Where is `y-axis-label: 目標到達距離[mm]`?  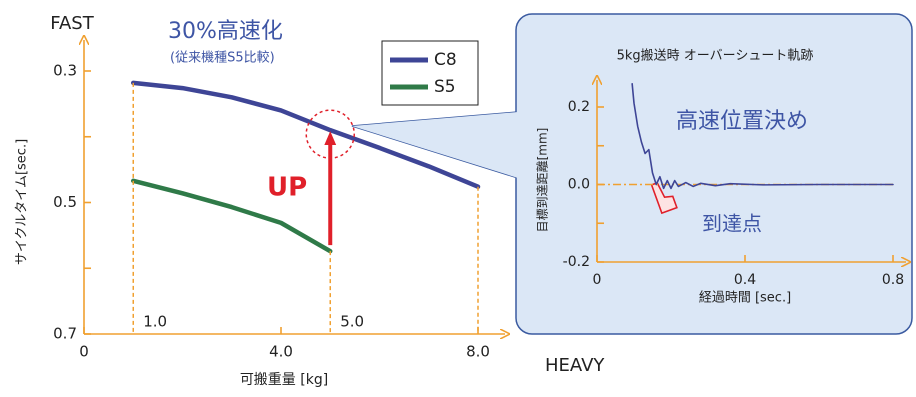 y-axis-label: 目標到達距離[mm] is located at coordinates (543, 180).